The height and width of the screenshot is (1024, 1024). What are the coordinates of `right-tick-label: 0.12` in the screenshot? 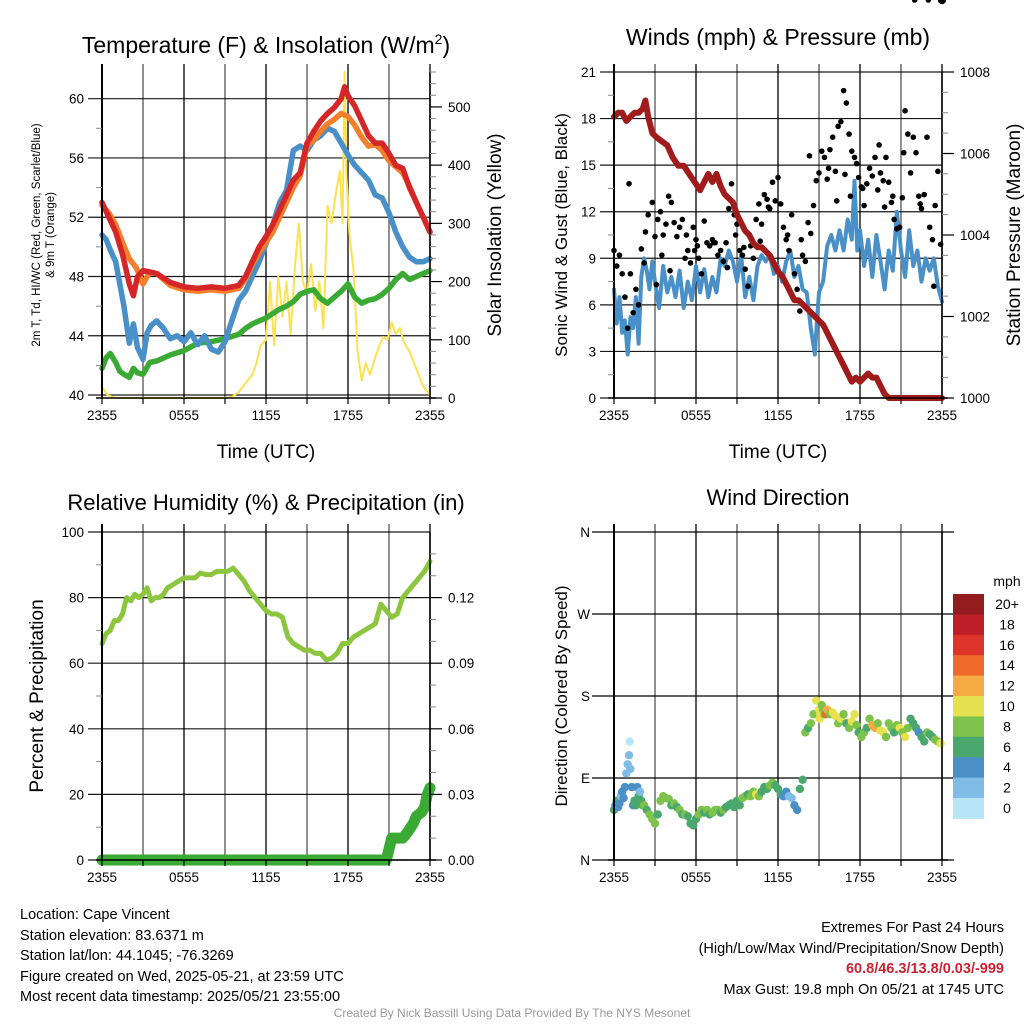 It's located at (461, 598).